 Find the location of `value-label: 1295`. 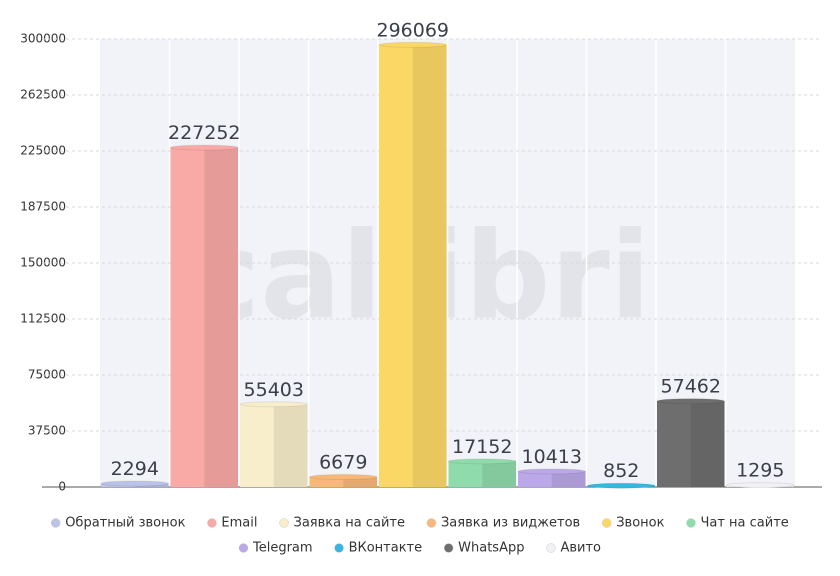

value-label: 1295 is located at coordinates (760, 471).